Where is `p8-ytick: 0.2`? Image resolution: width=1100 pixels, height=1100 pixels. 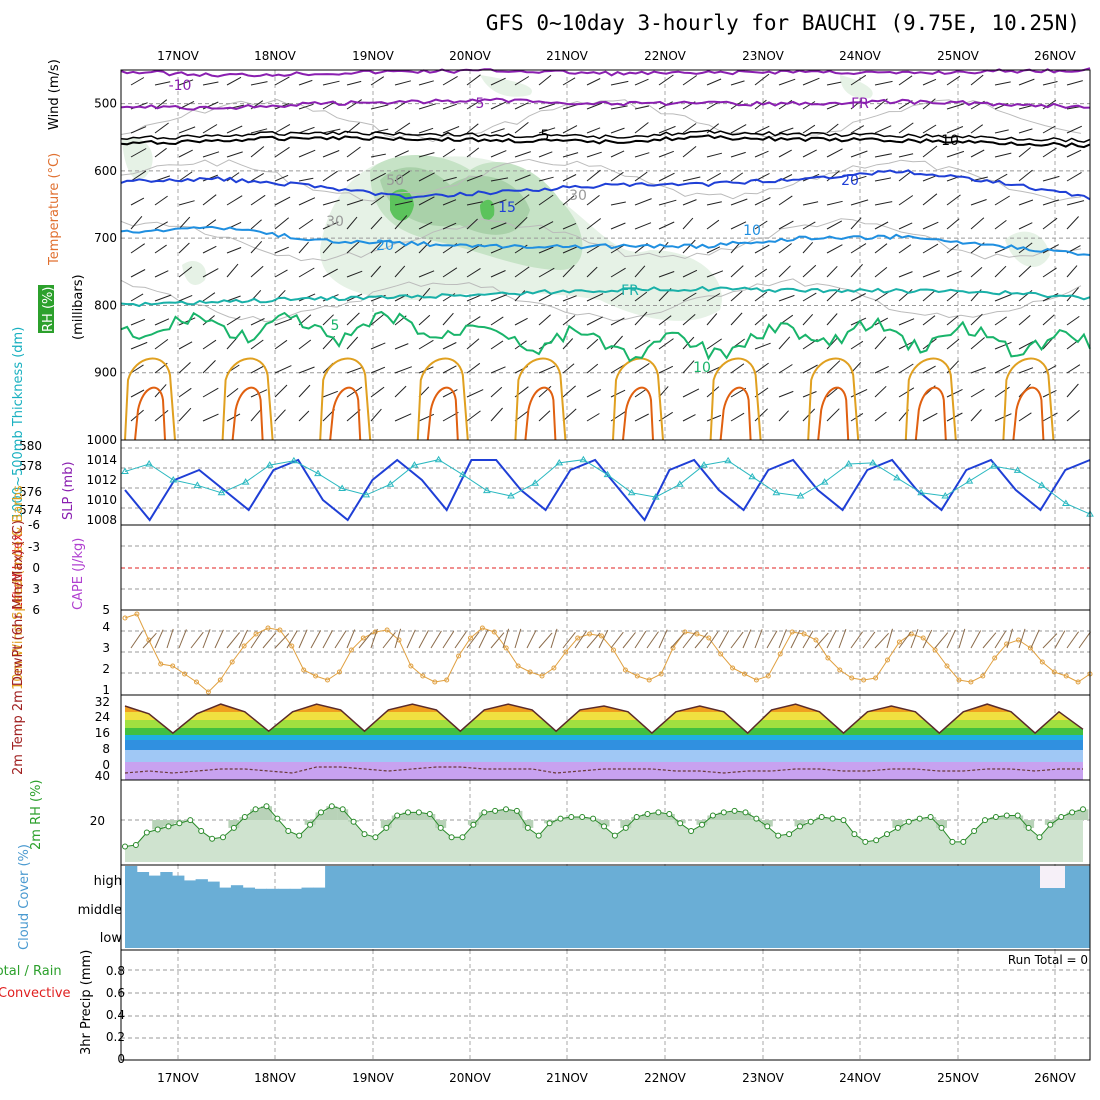
p8-ytick: 0.2 is located at coordinates (115, 1037).